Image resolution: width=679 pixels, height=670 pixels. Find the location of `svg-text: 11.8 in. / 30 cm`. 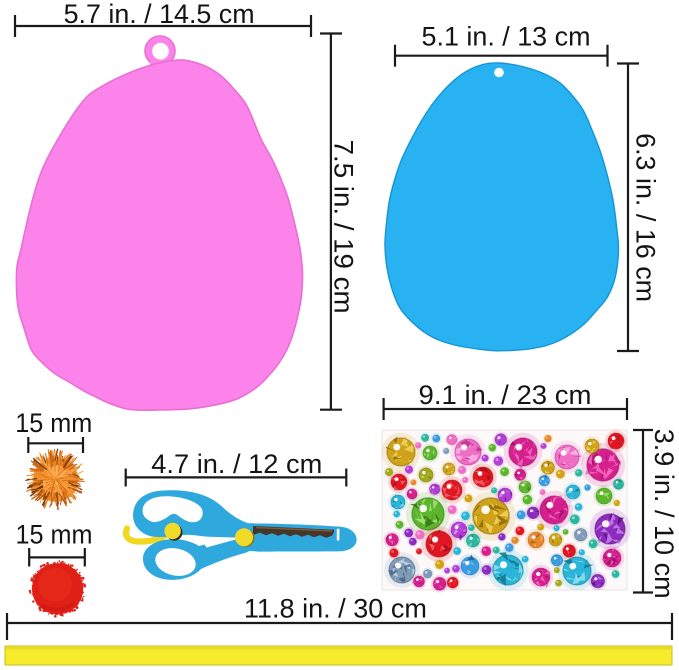

svg-text: 11.8 in. / 30 cm is located at coordinates (335, 609).